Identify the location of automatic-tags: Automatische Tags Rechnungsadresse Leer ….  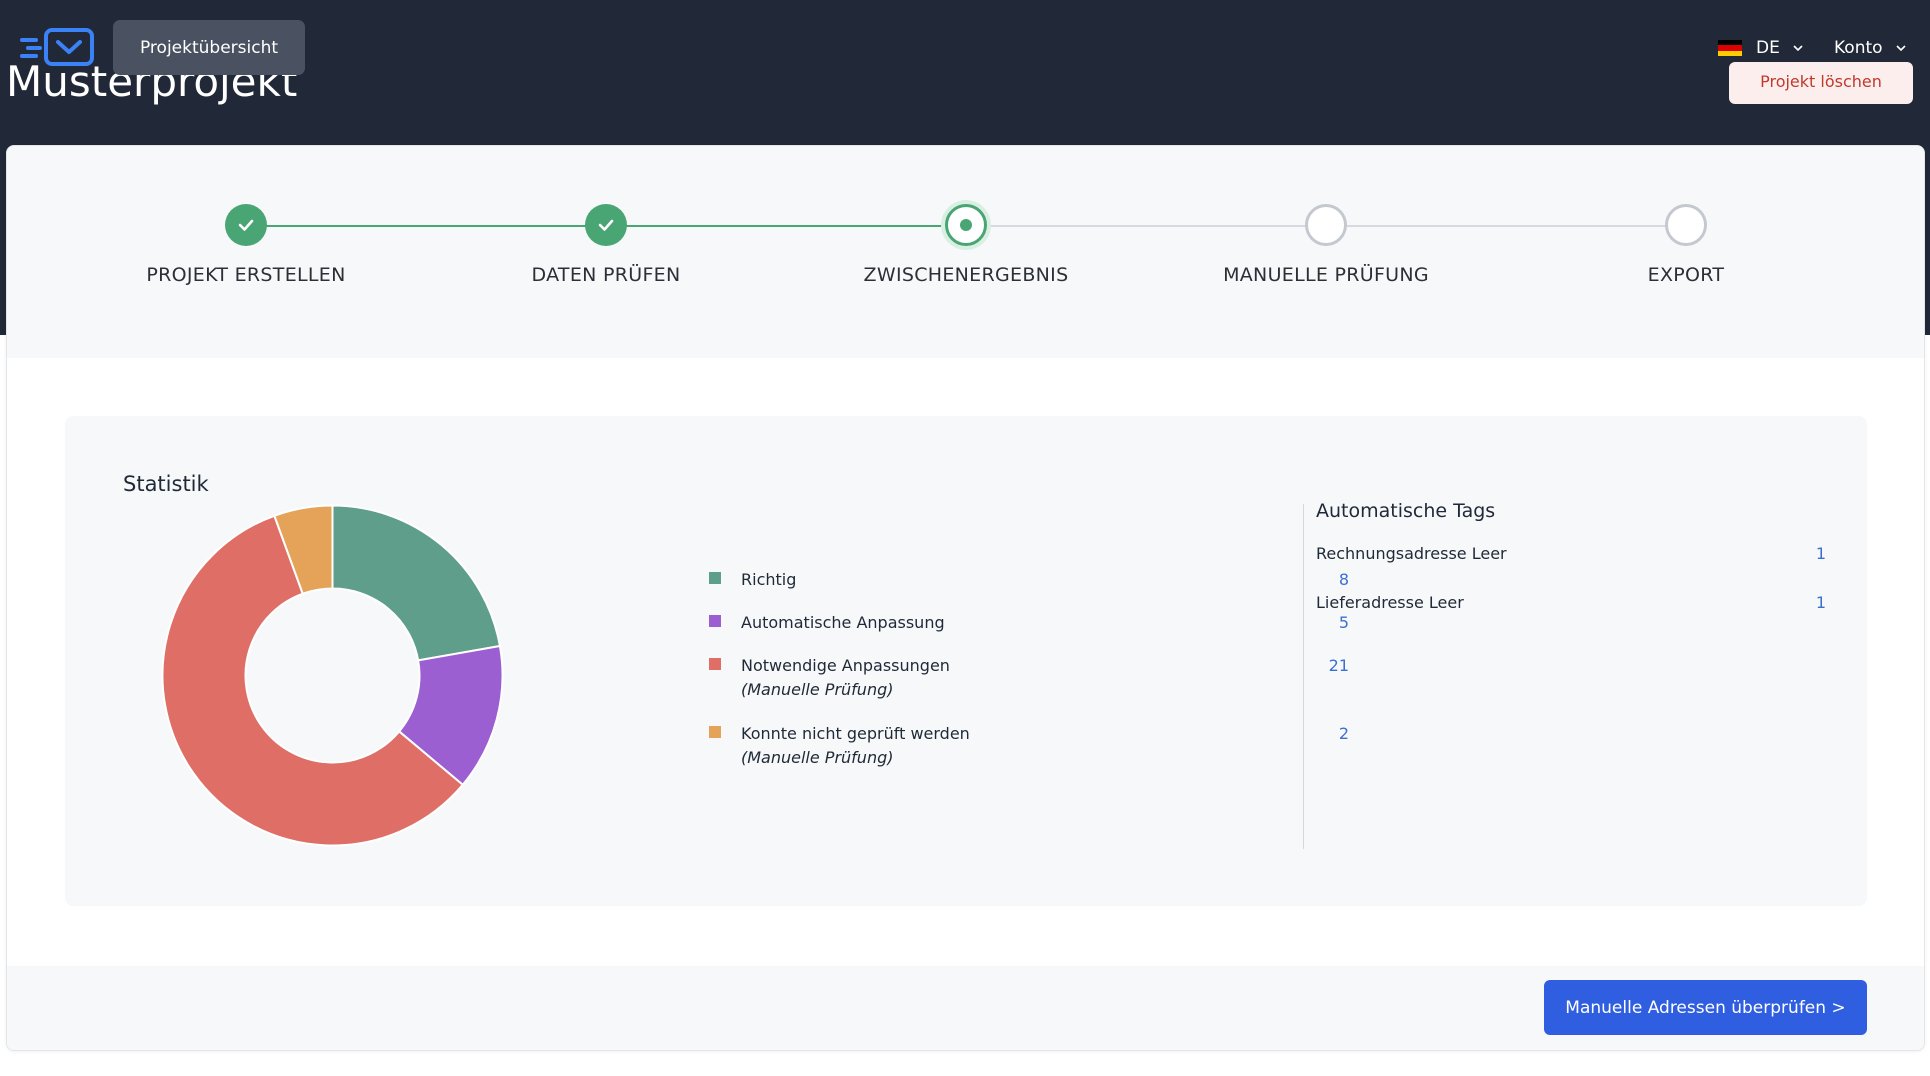
(1571, 571).